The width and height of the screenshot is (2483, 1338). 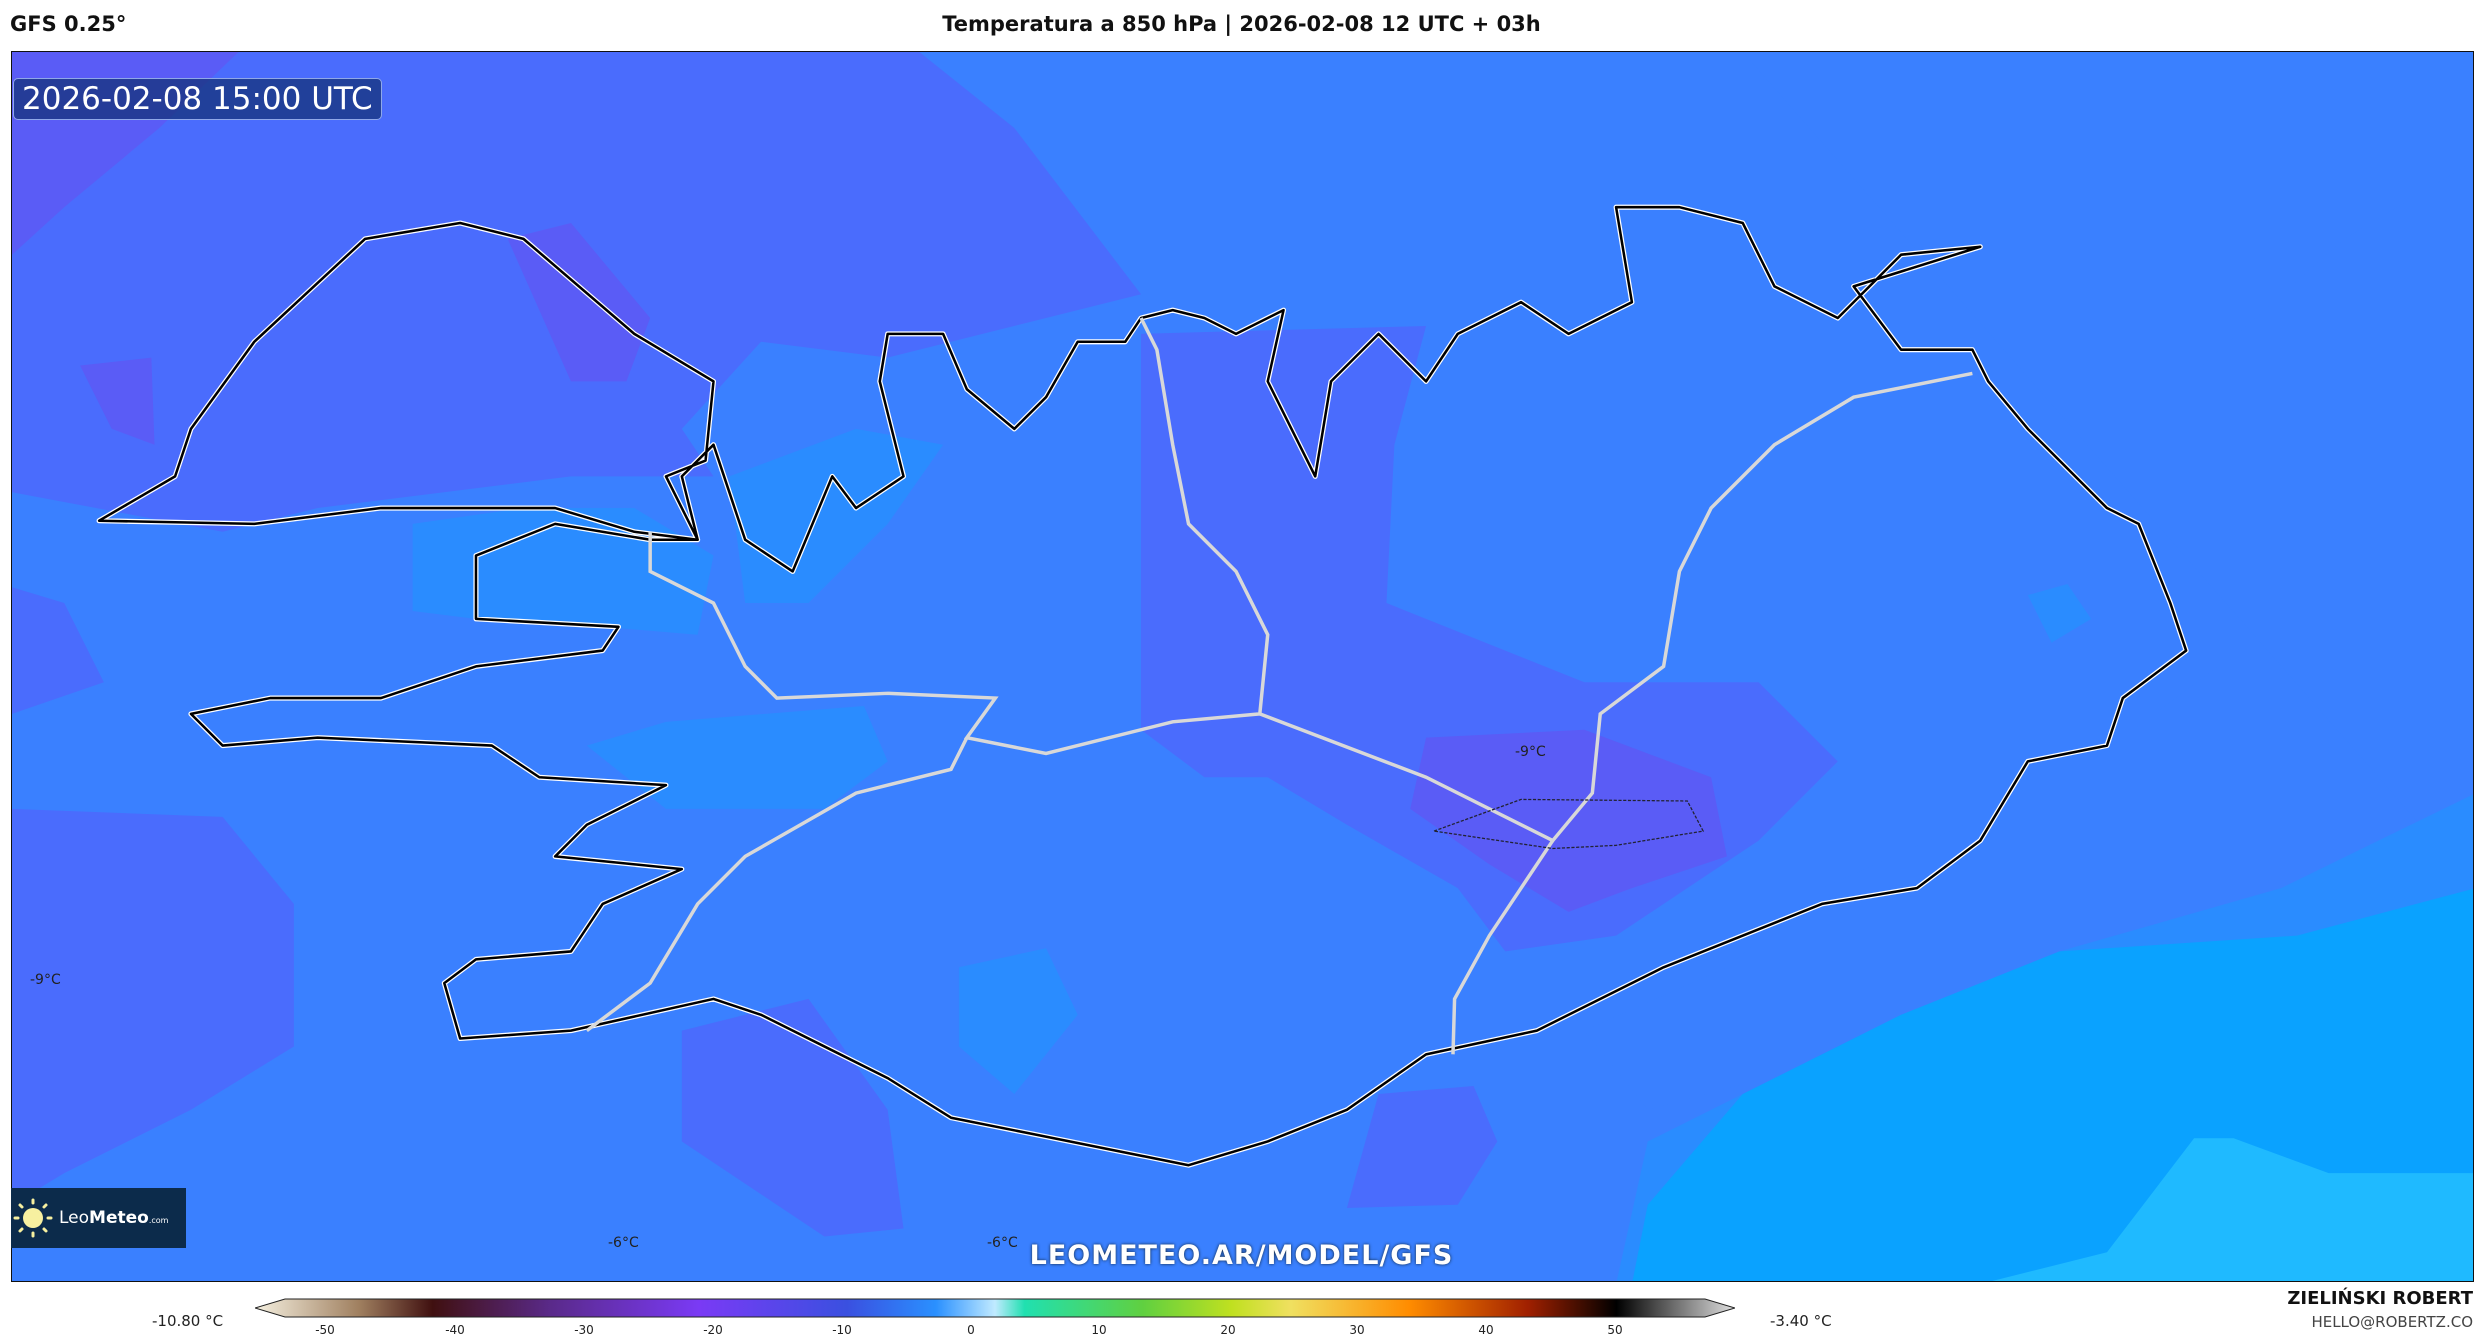 I want to click on colorbar-tick: -30, so click(x=584, y=1330).